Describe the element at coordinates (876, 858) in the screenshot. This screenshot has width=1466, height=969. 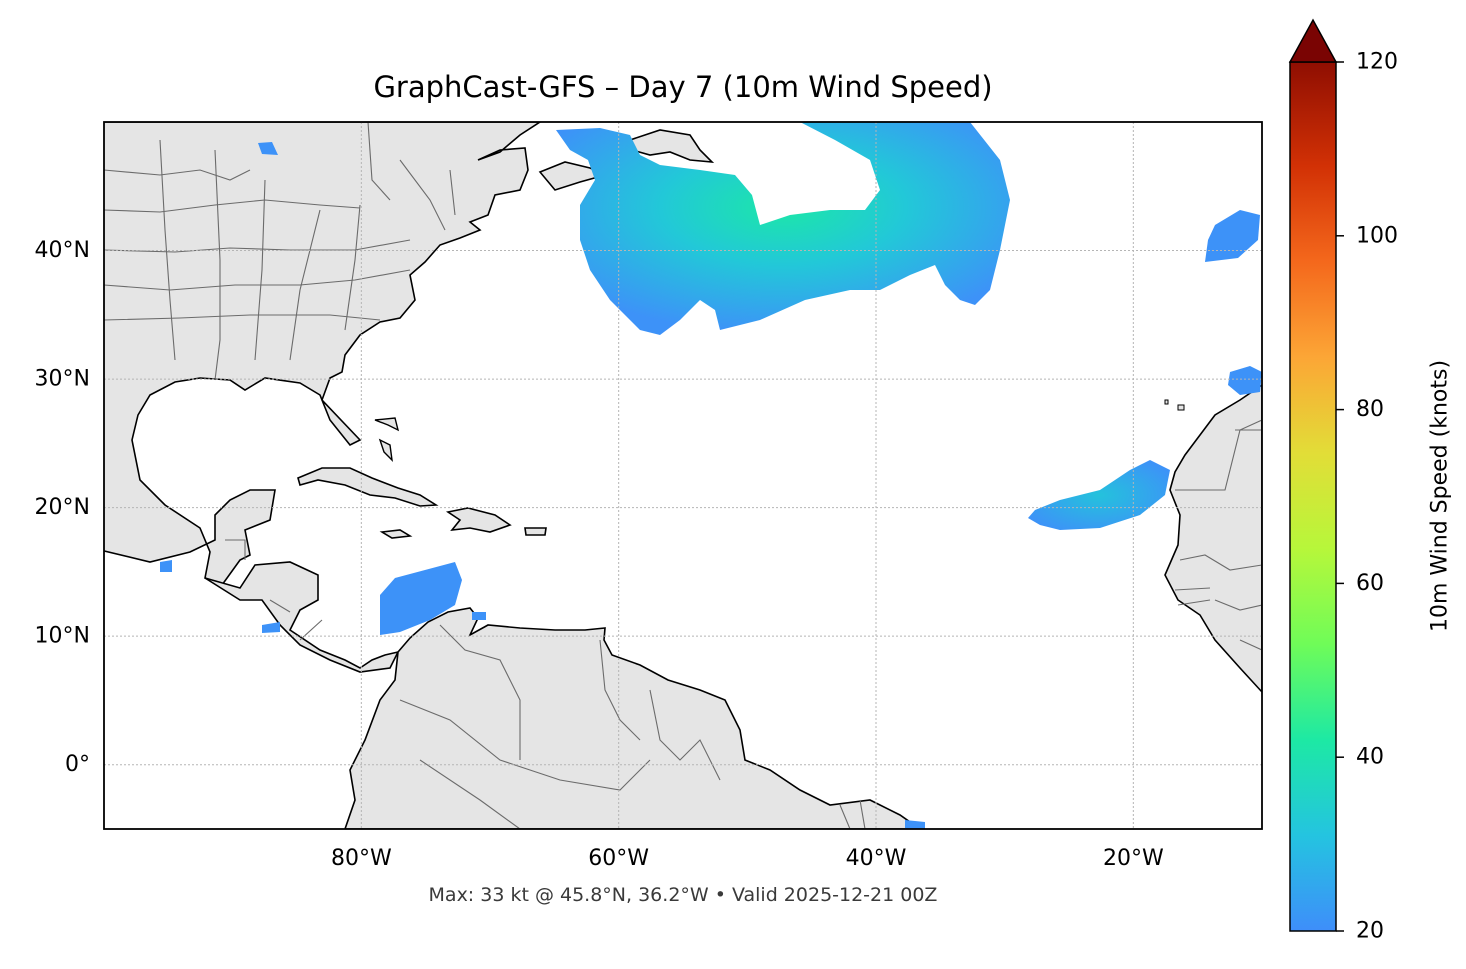
I see `lon-tick-label: 40°W` at that location.